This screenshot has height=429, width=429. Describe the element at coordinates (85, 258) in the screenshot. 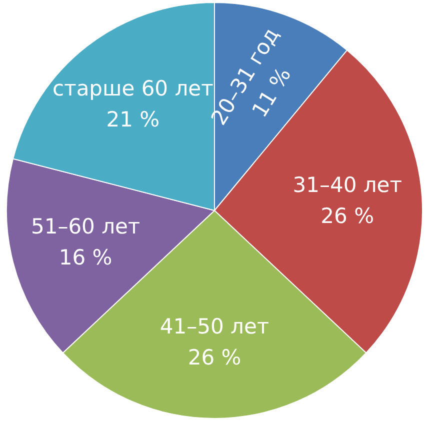

I see `data-label: 16 %` at that location.